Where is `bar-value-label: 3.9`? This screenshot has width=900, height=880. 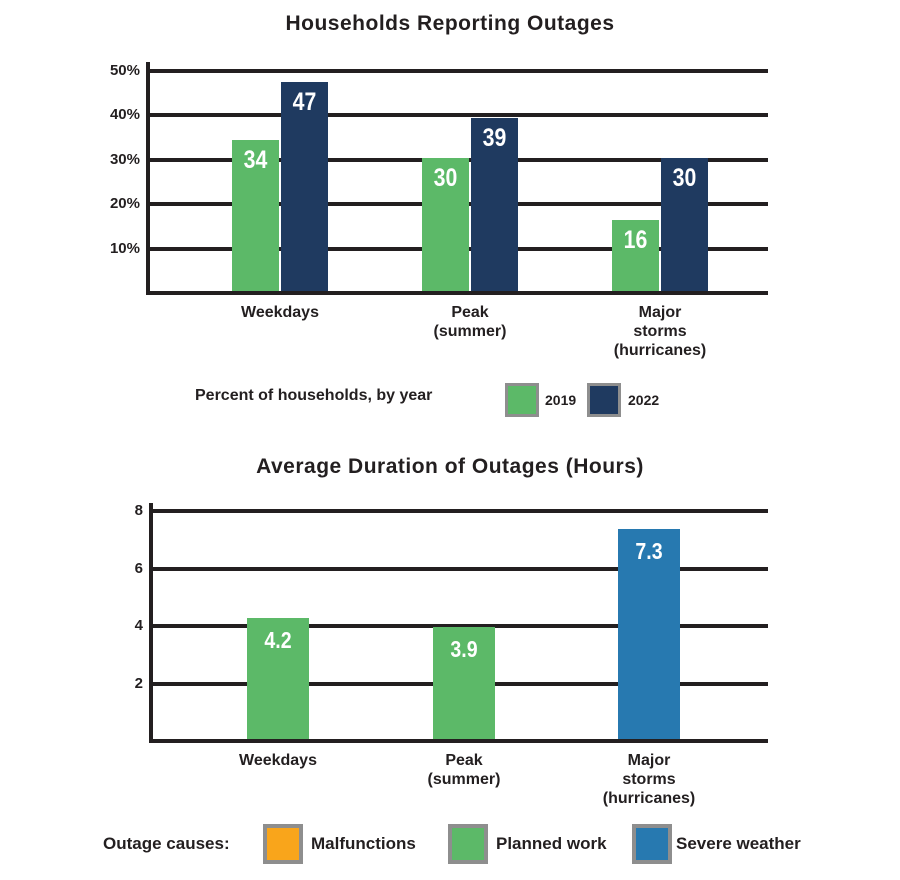 bar-value-label: 3.9 is located at coordinates (464, 648).